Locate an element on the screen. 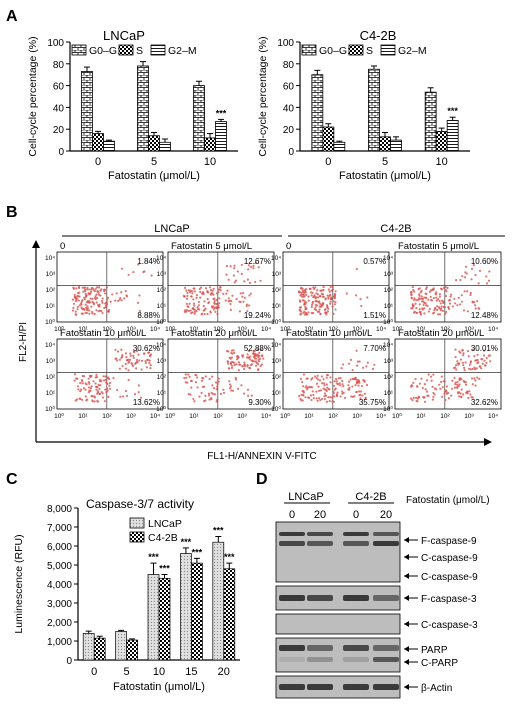 This screenshot has width=520, height=710. plot-label: 0 is located at coordinates (62, 246).